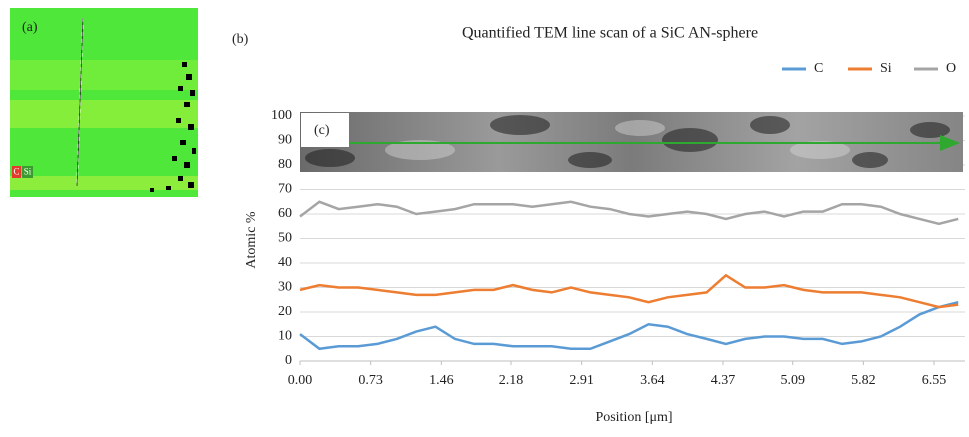 This screenshot has height=437, width=969. Describe the element at coordinates (818, 68) in the screenshot. I see `legend-label: C` at that location.